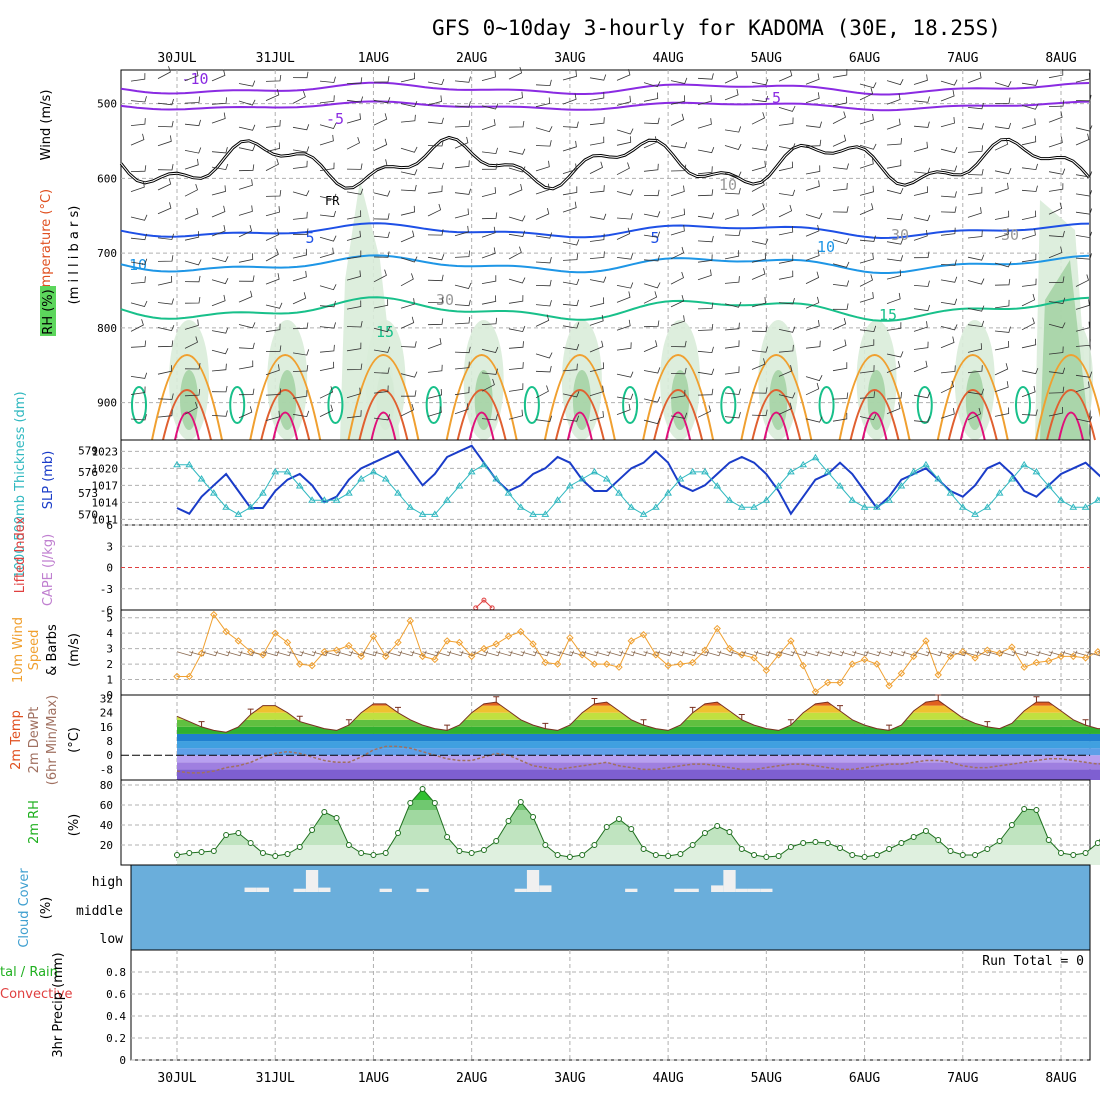 Image resolution: width=1100 pixels, height=1104 pixels. I want to click on li-tick: -3, so click(106, 589).